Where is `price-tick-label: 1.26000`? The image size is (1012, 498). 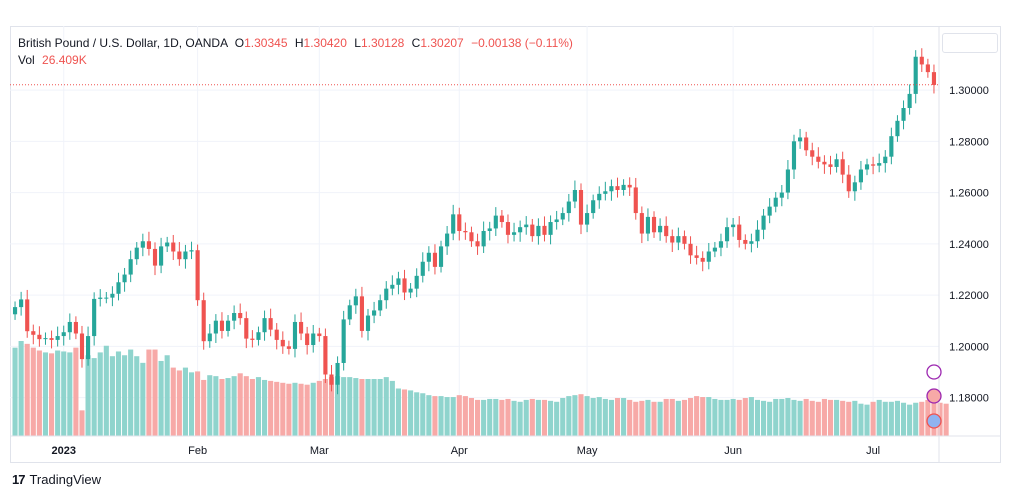
price-tick-label: 1.26000 is located at coordinates (969, 194).